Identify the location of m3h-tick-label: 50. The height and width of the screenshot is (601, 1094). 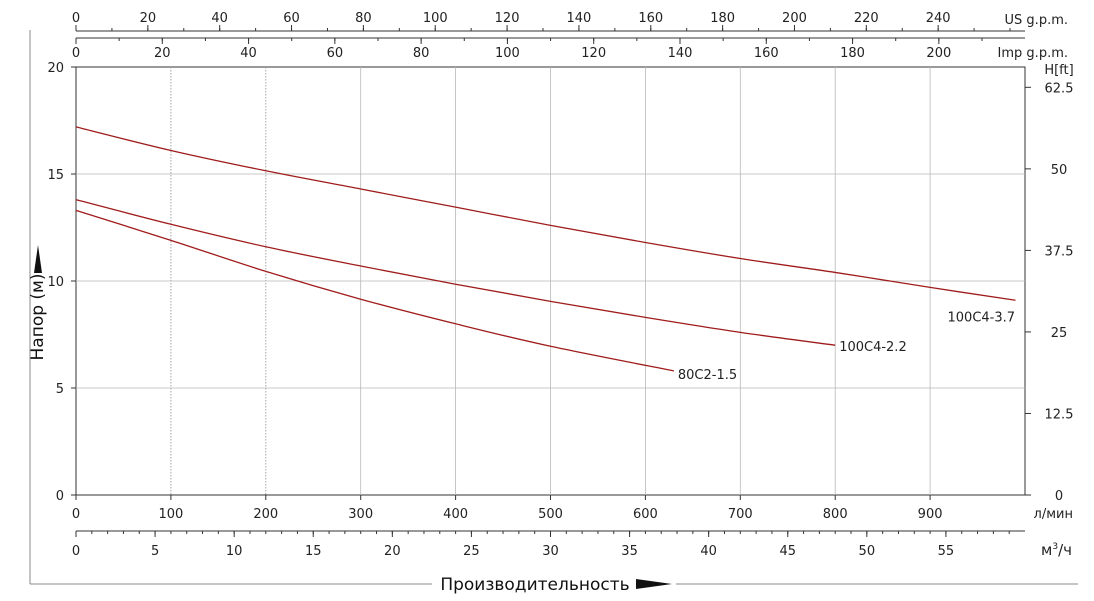
(867, 551).